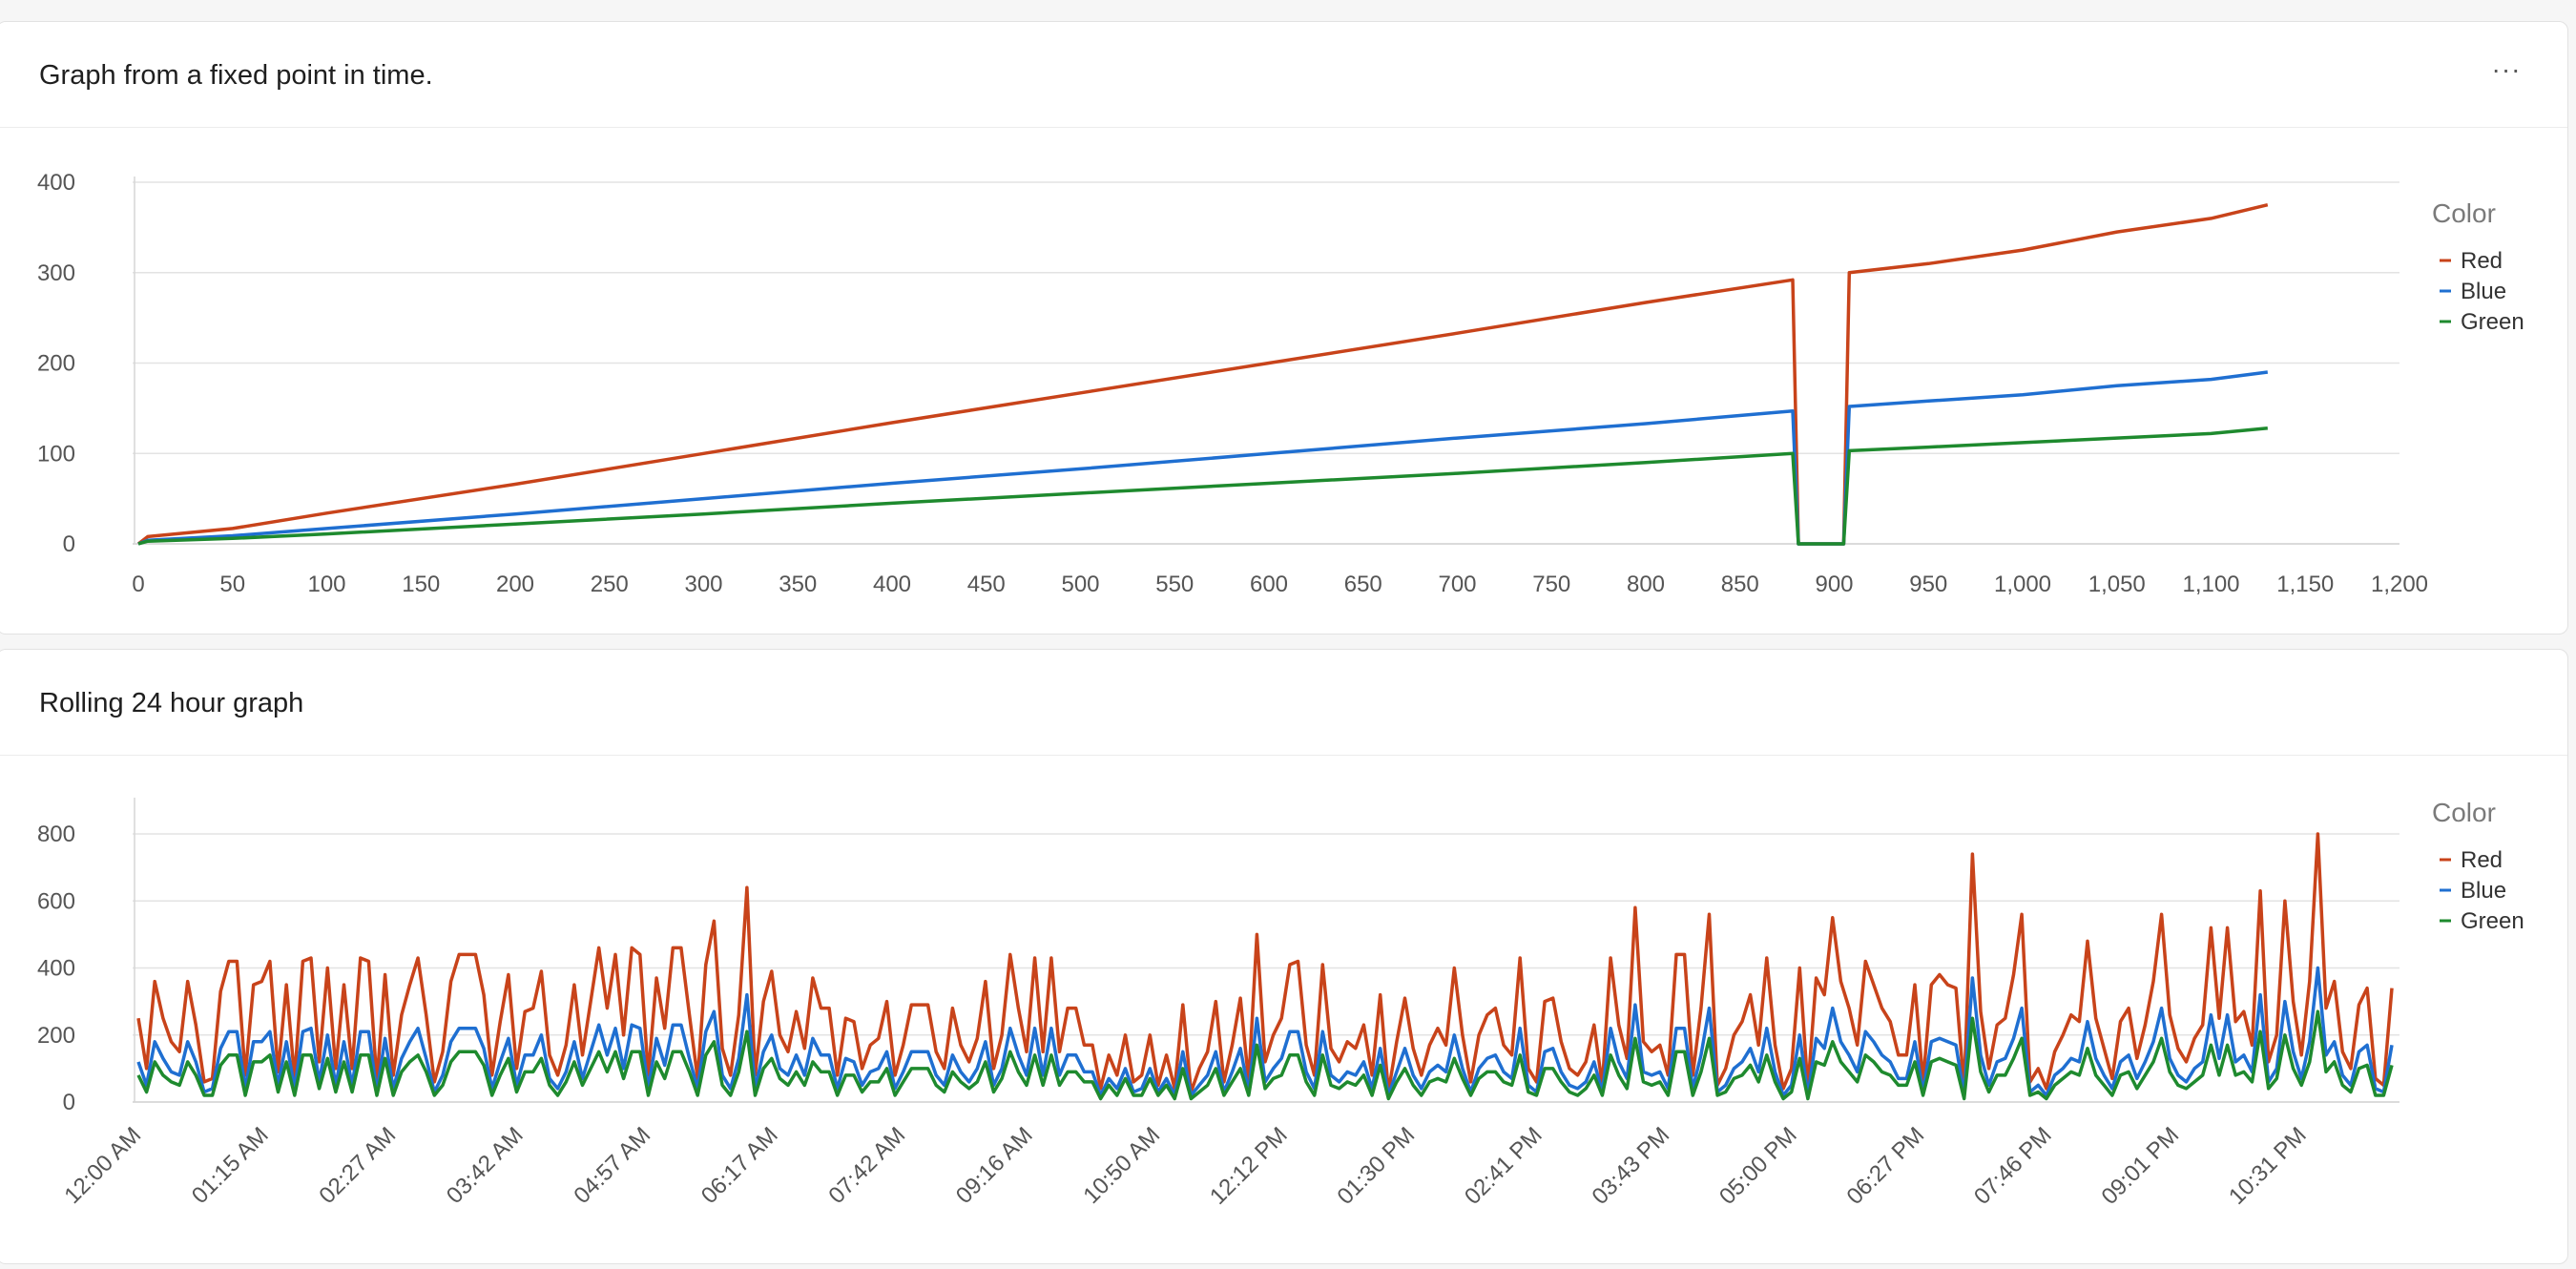  Describe the element at coordinates (1249, 1166) in the screenshot. I see `x-tick-label: 12:12 PM` at that location.